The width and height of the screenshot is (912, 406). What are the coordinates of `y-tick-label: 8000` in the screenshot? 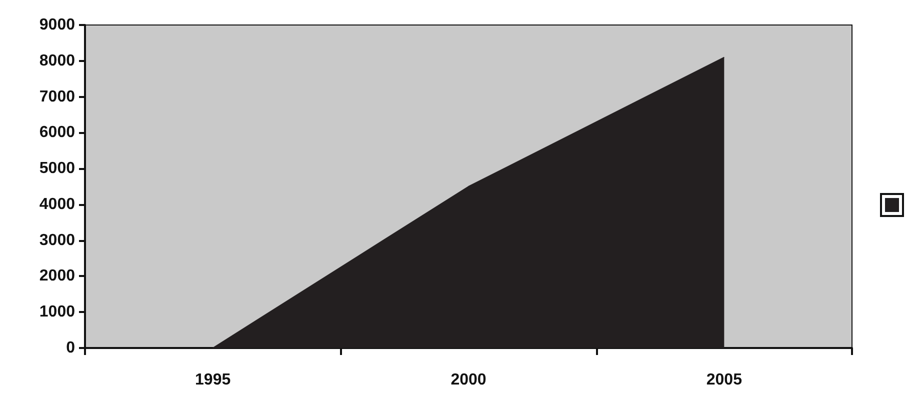 It's located at (57, 61).